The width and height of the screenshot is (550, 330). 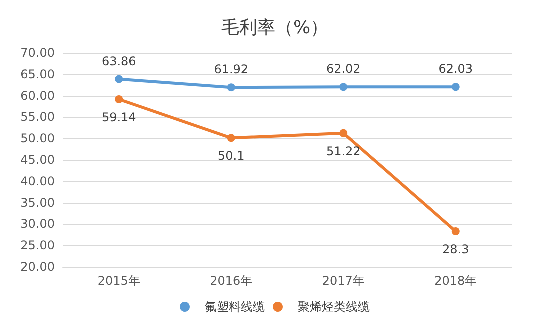 I want to click on y-tick-label: 50.00, so click(x=37, y=139).